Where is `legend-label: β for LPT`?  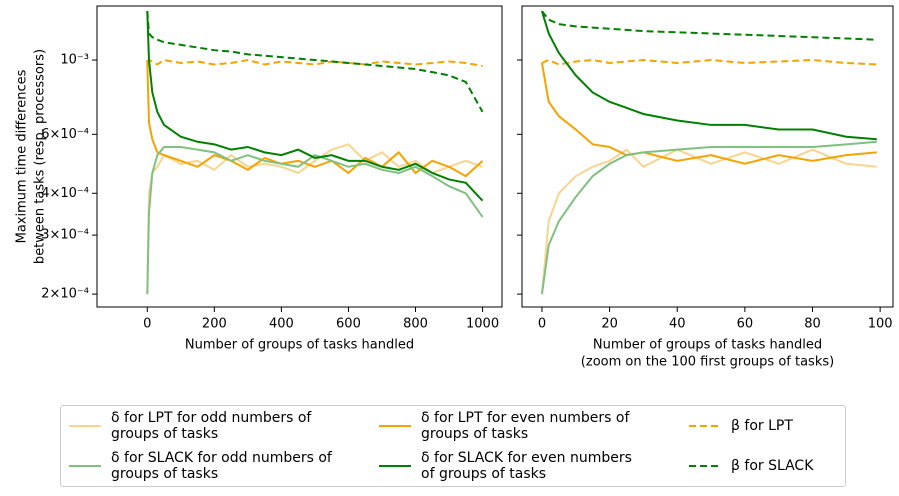 legend-label: β for LPT is located at coordinates (762, 426).